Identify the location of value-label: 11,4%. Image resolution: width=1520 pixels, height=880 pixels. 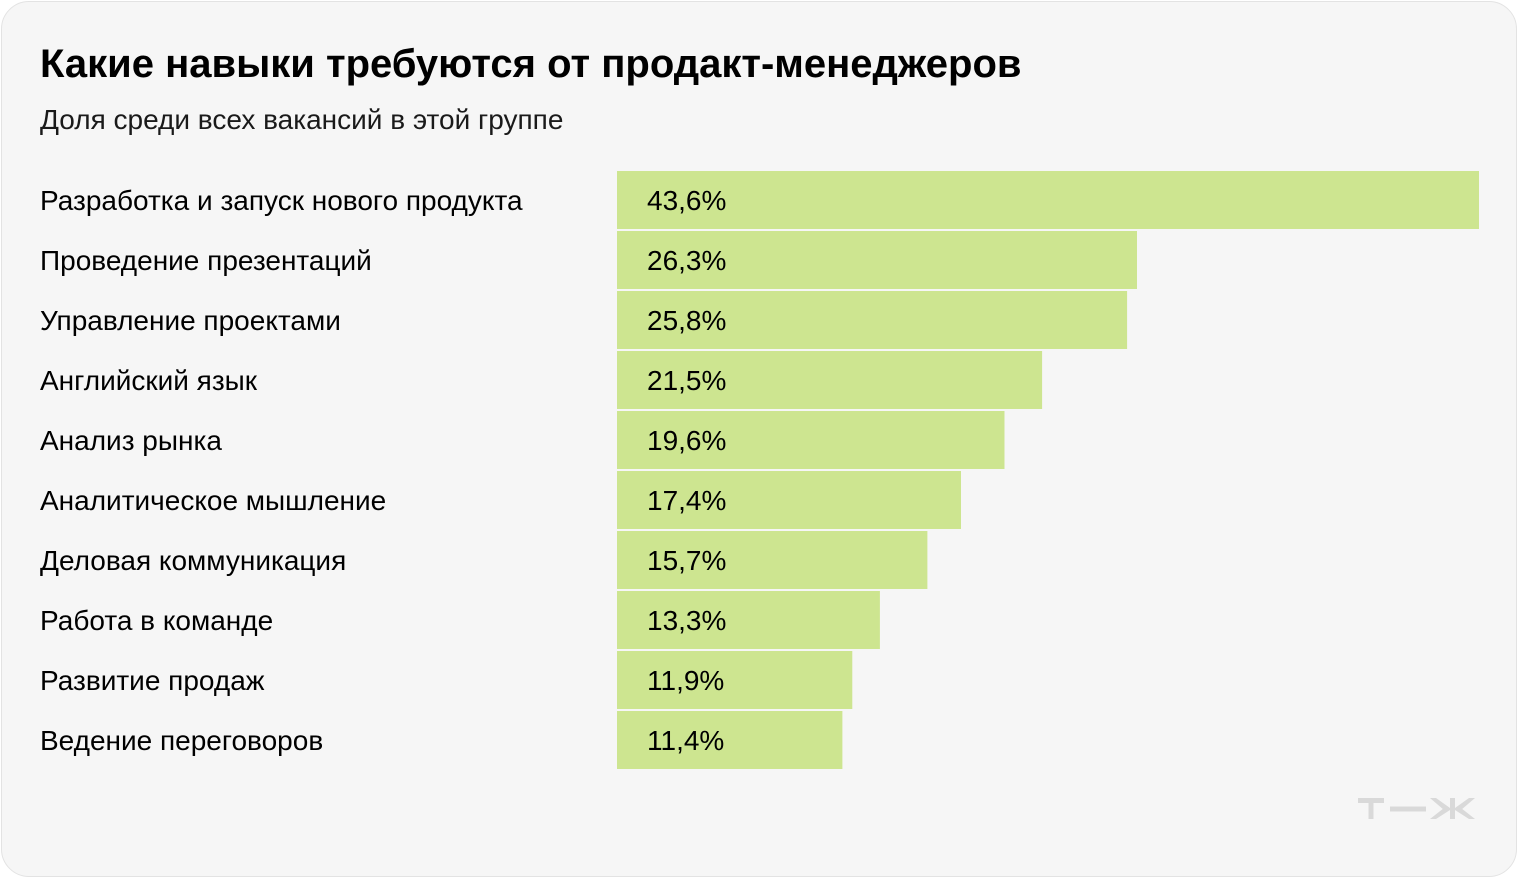
(685, 740).